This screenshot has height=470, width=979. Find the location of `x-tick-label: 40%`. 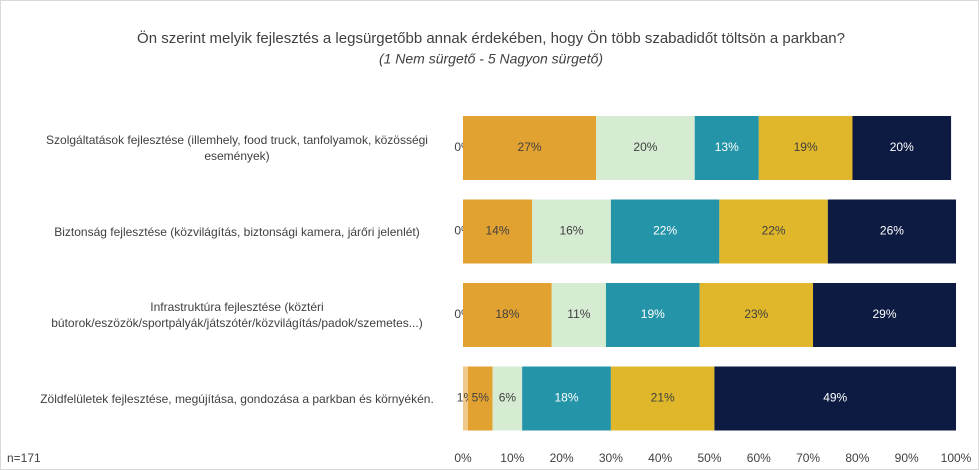

x-tick-label: 40% is located at coordinates (660, 458).